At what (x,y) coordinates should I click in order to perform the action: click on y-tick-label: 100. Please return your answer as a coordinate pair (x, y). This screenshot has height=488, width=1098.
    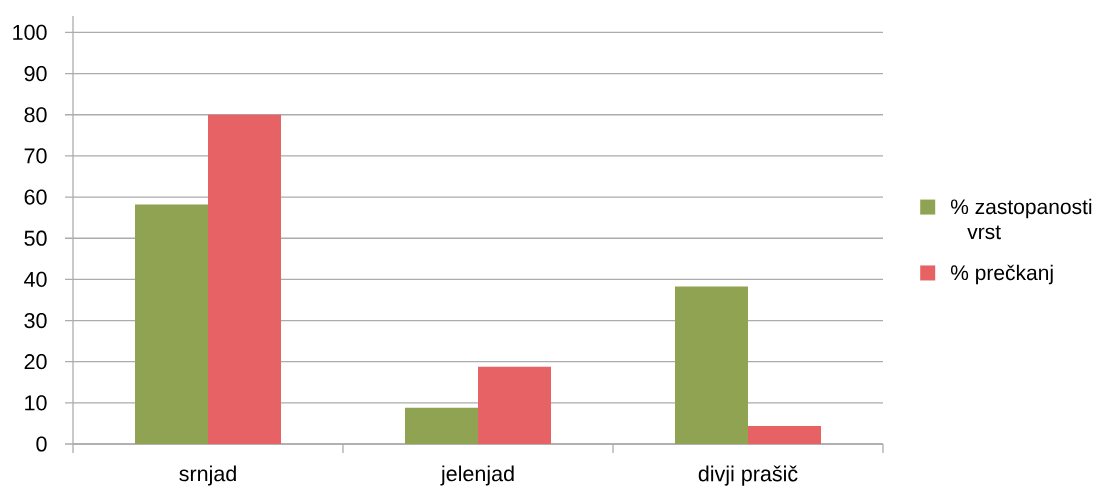
    Looking at the image, I should click on (30, 32).